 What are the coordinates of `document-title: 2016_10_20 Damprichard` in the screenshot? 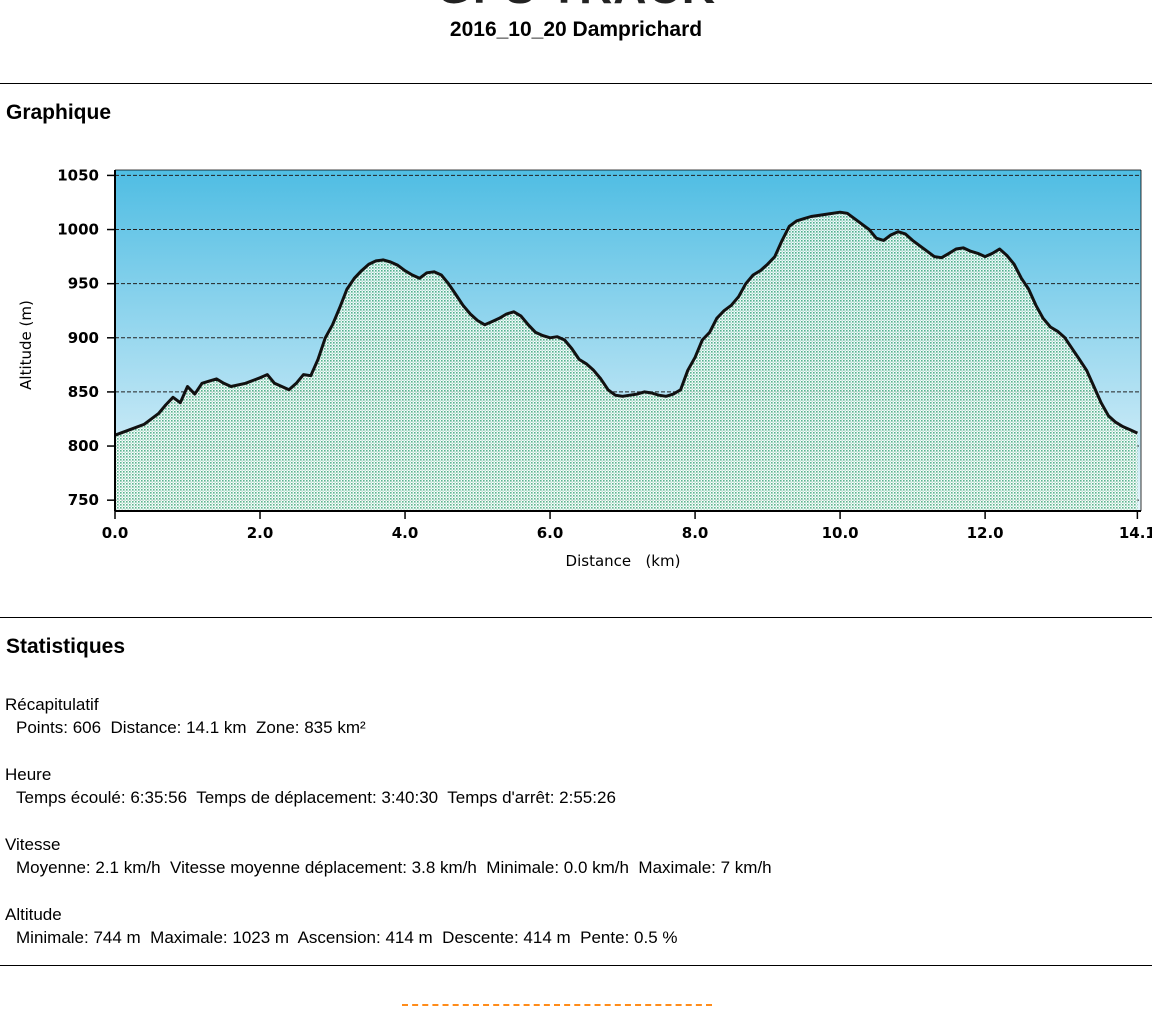 It's located at (576, 29).